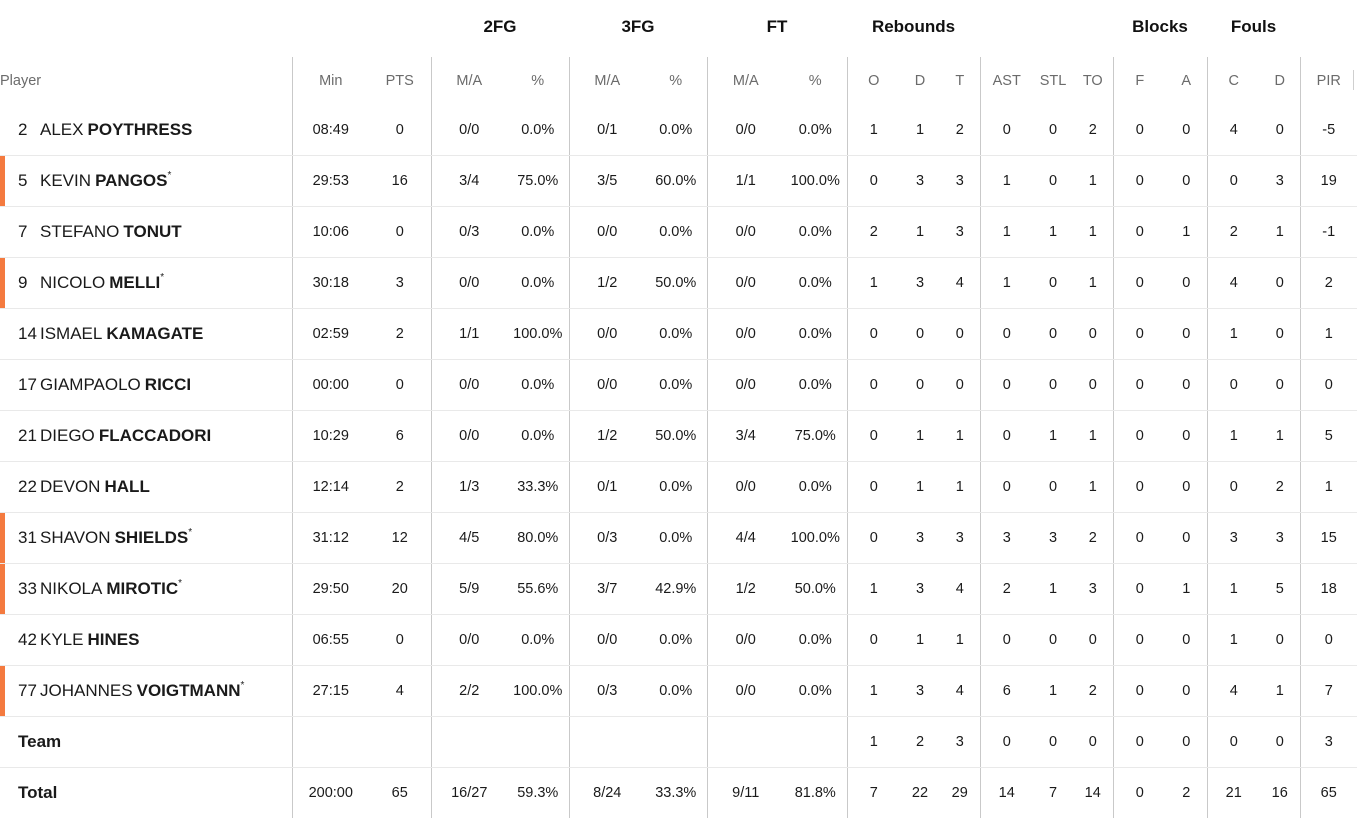 The image size is (1357, 818). Describe the element at coordinates (538, 640) in the screenshot. I see `stat-fg2-pct: 0.0%` at that location.